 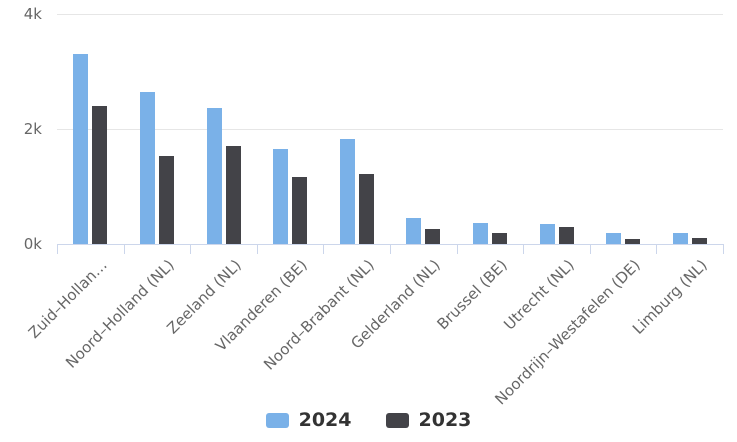 What do you see at coordinates (368, 420) in the screenshot?
I see `legend: 2024 2023` at bounding box center [368, 420].